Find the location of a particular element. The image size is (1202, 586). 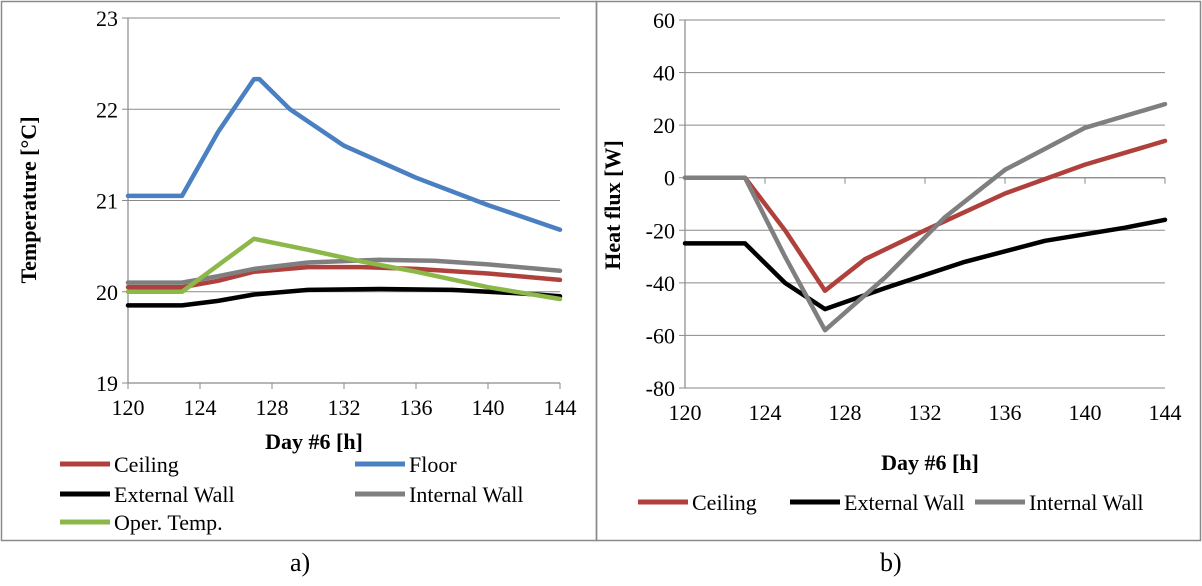

series-line-oper-temp- is located at coordinates (344, 269).